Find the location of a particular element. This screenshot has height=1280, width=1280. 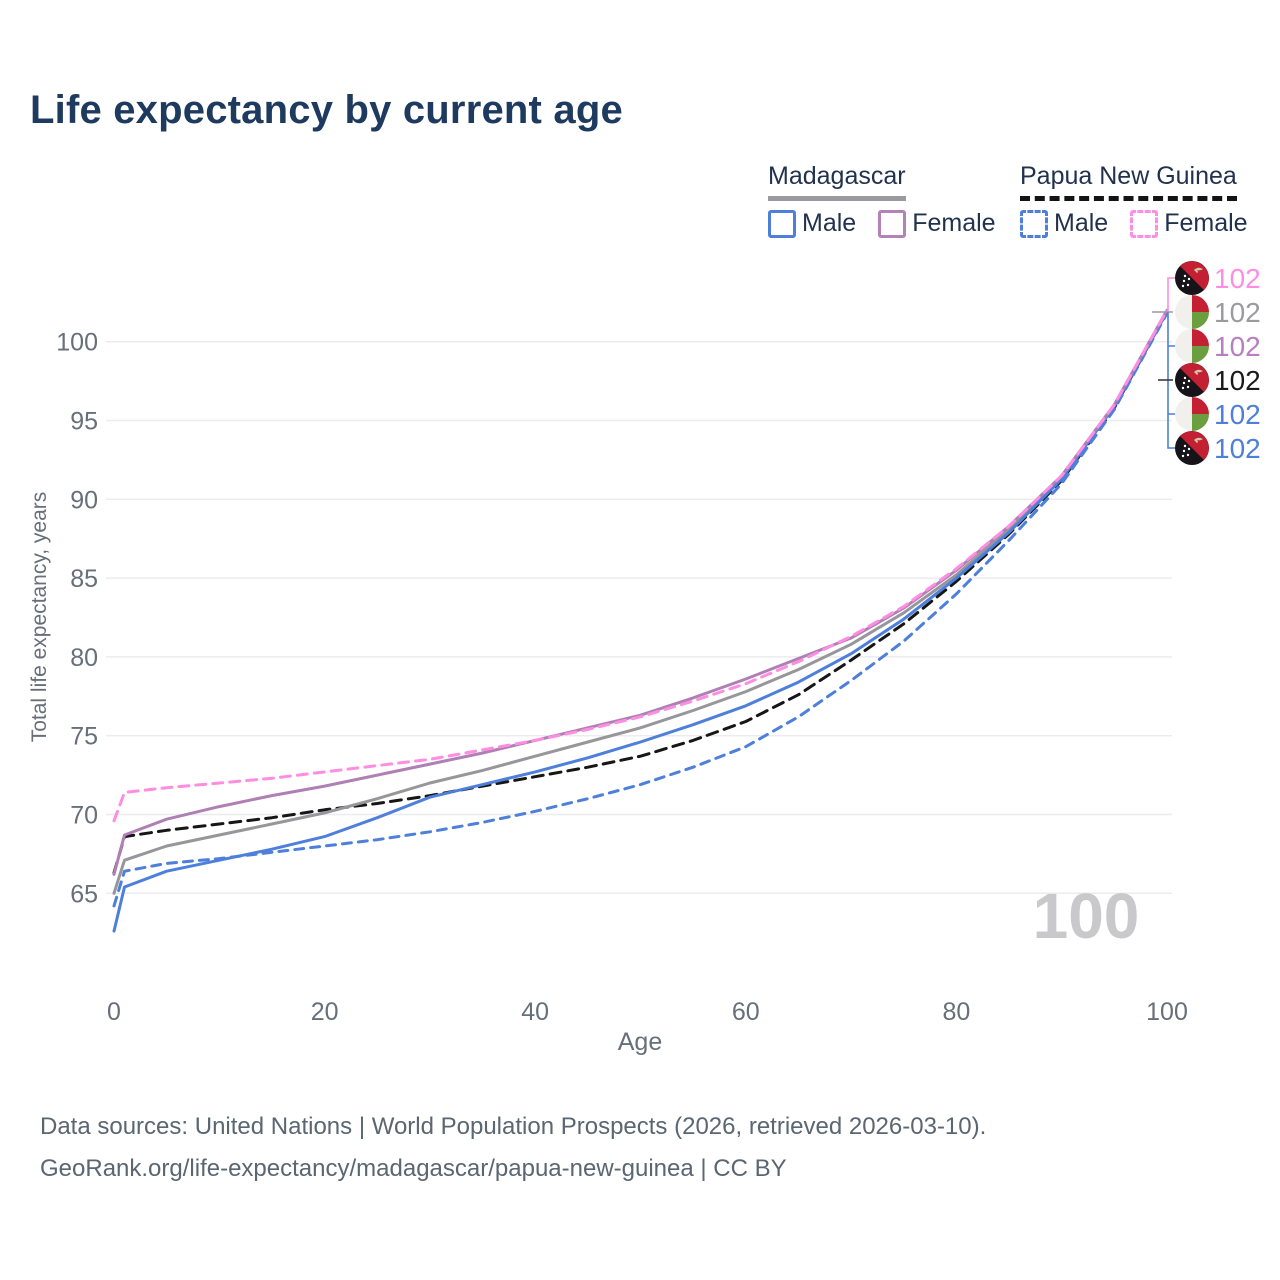

y-axis-tick-label: 70 is located at coordinates (84, 816).